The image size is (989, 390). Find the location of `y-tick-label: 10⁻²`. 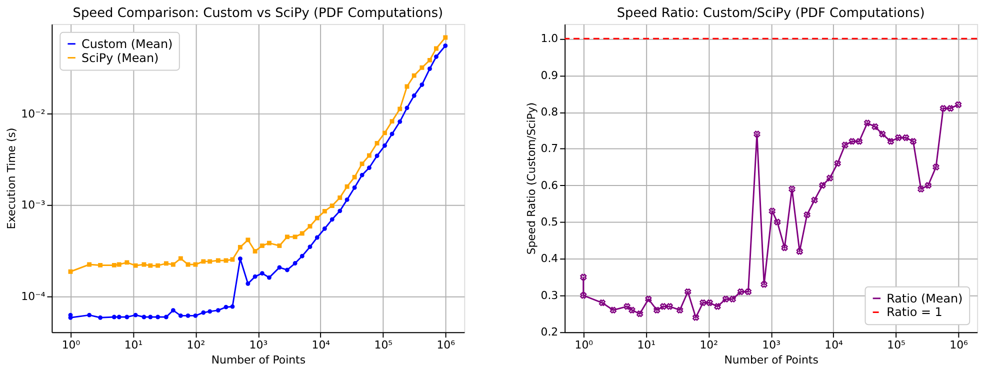

y-tick-label: 10⁻² is located at coordinates (33, 113).